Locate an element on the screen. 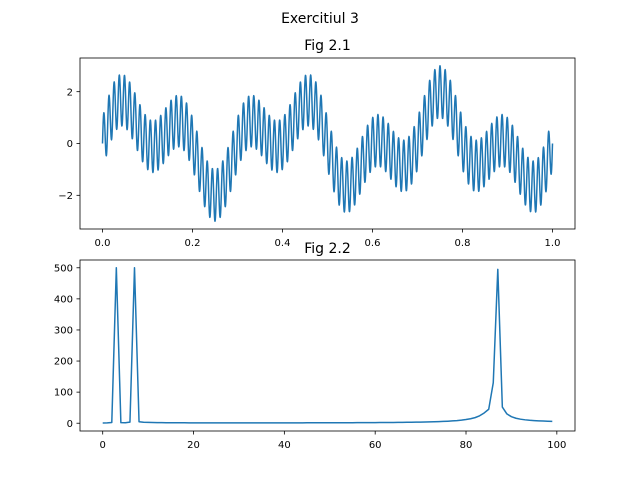 The image size is (640, 484). y-axis: −2 0 2 is located at coordinates (69, 144).